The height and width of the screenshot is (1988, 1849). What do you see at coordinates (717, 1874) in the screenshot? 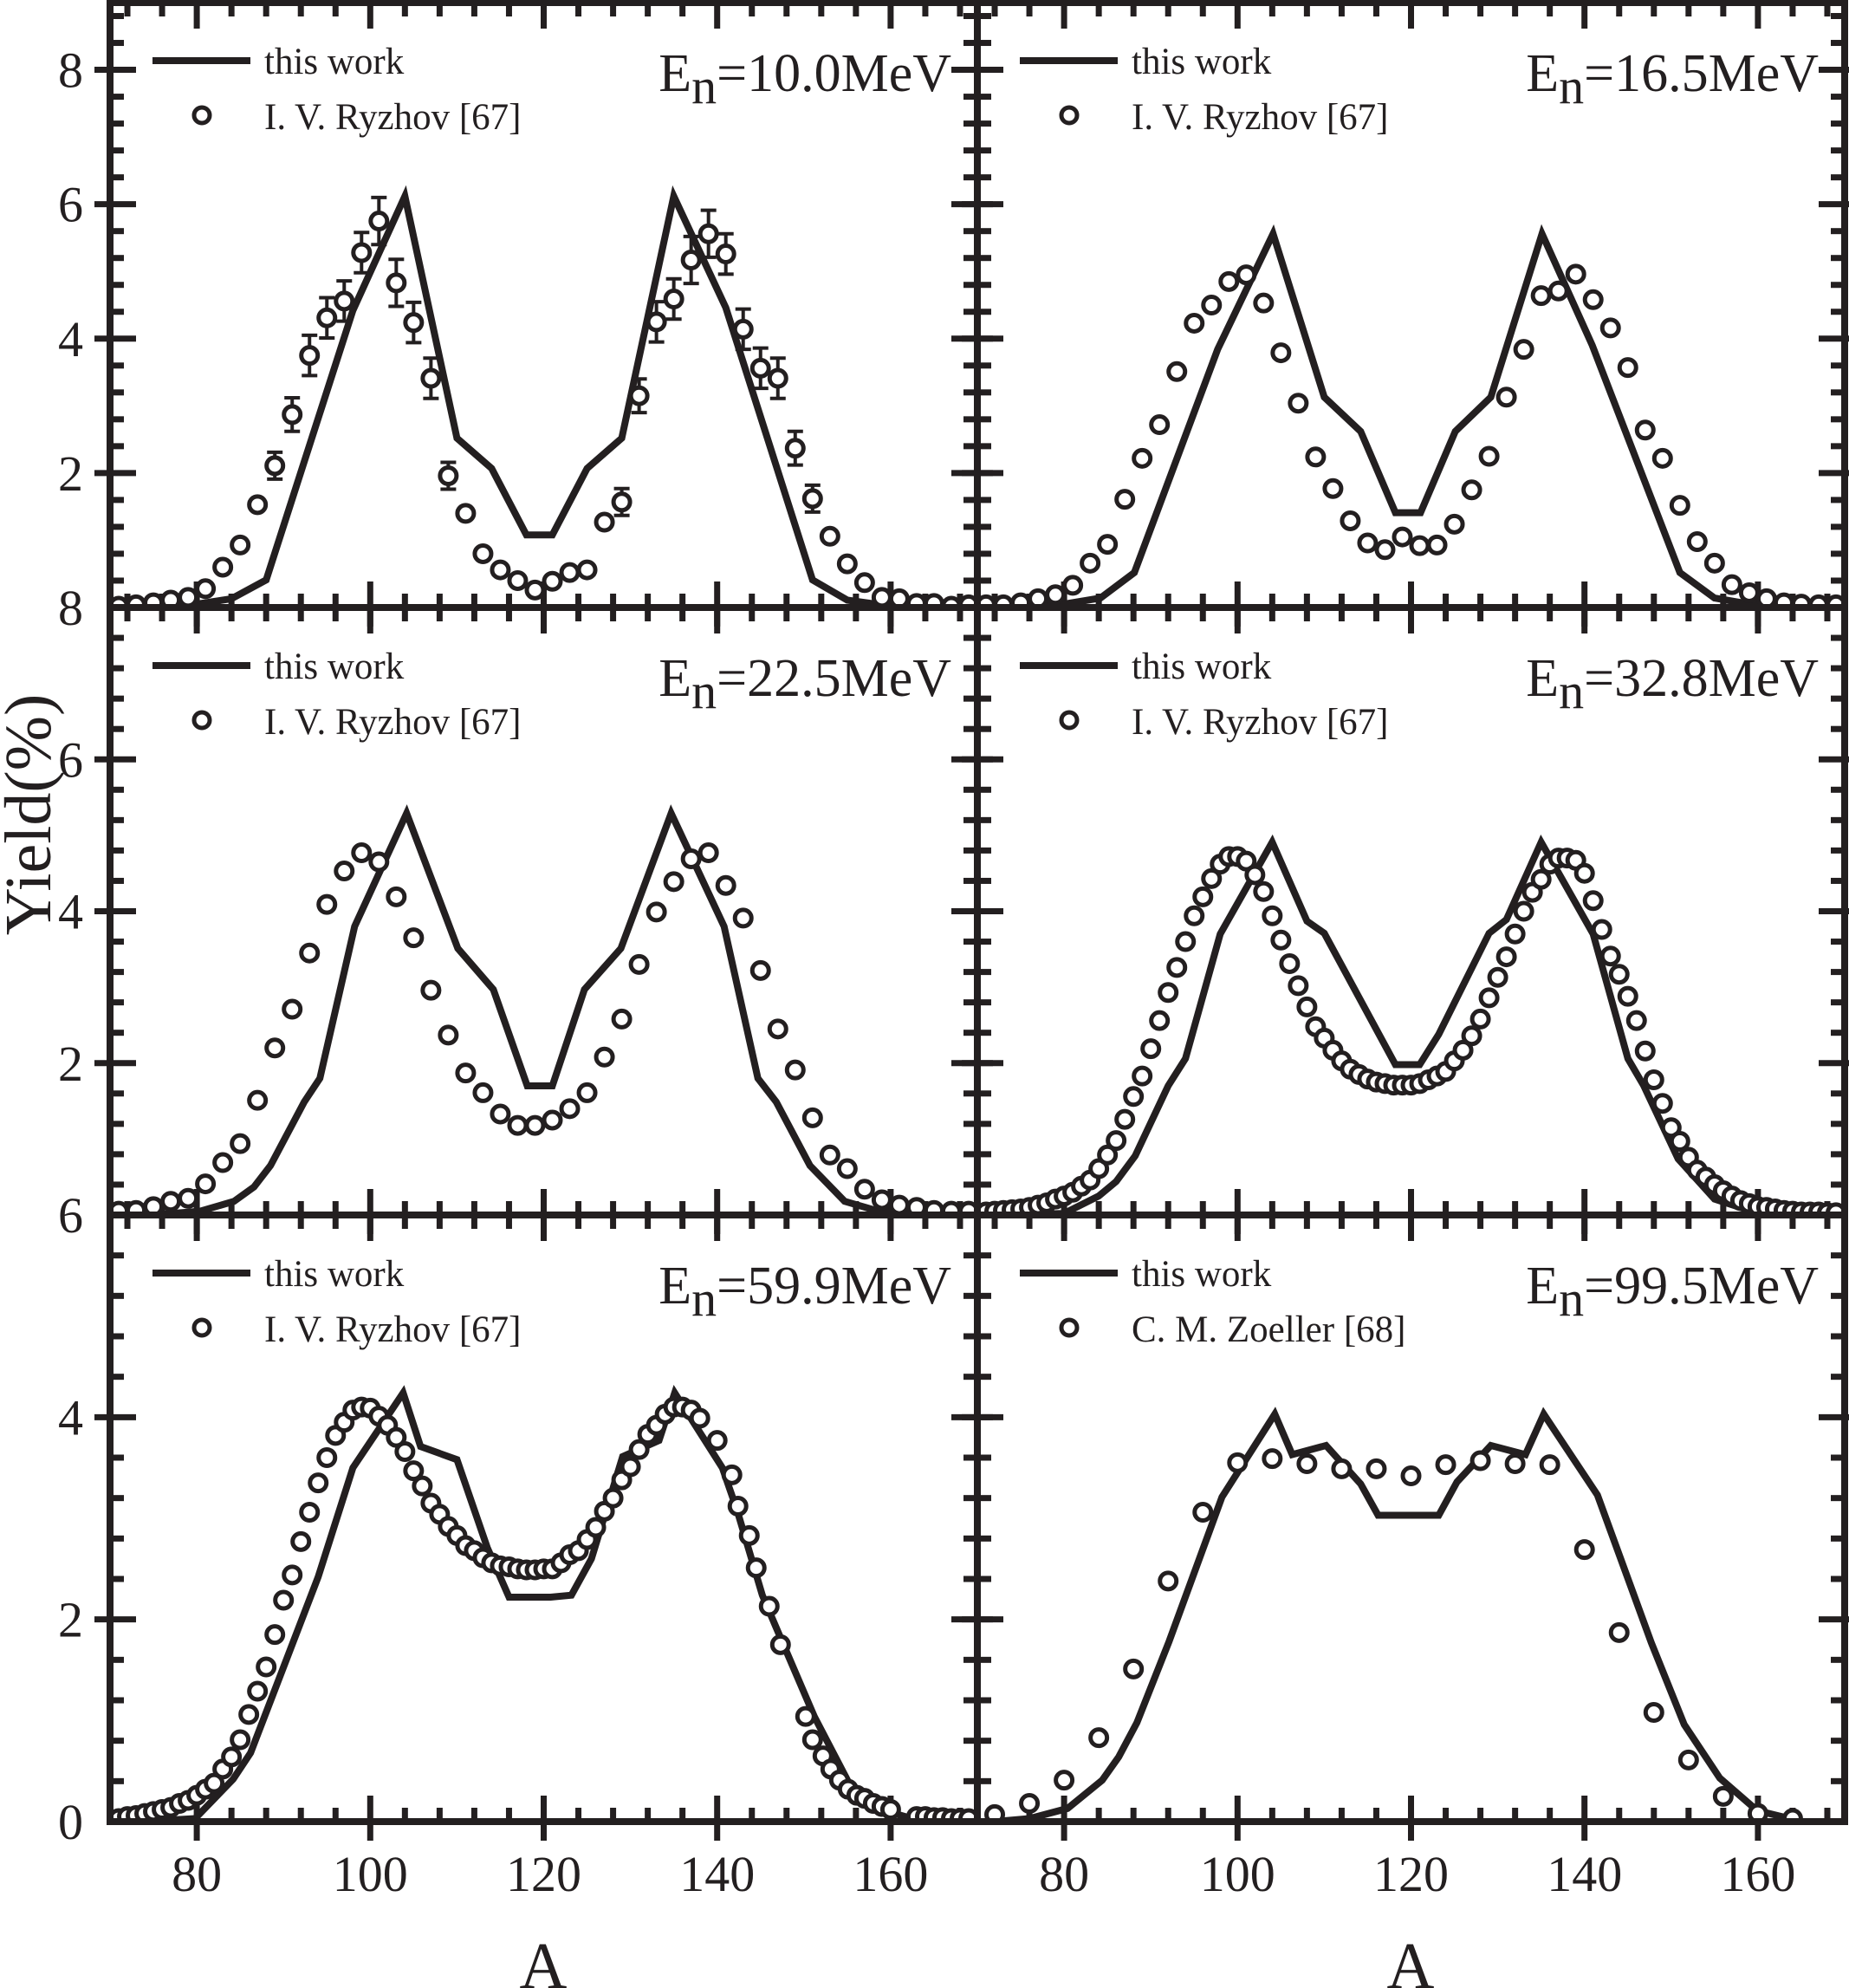
I see `x-tick-label: 140` at bounding box center [717, 1874].